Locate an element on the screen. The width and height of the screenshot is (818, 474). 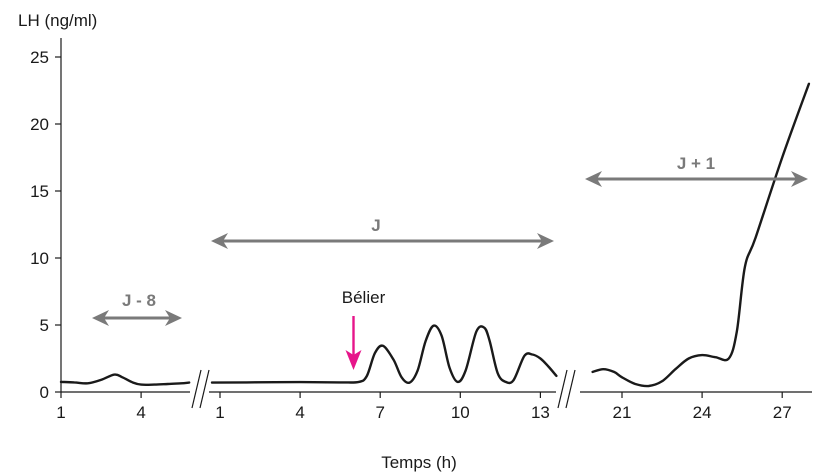
x-tick-label: 21 is located at coordinates (622, 412).